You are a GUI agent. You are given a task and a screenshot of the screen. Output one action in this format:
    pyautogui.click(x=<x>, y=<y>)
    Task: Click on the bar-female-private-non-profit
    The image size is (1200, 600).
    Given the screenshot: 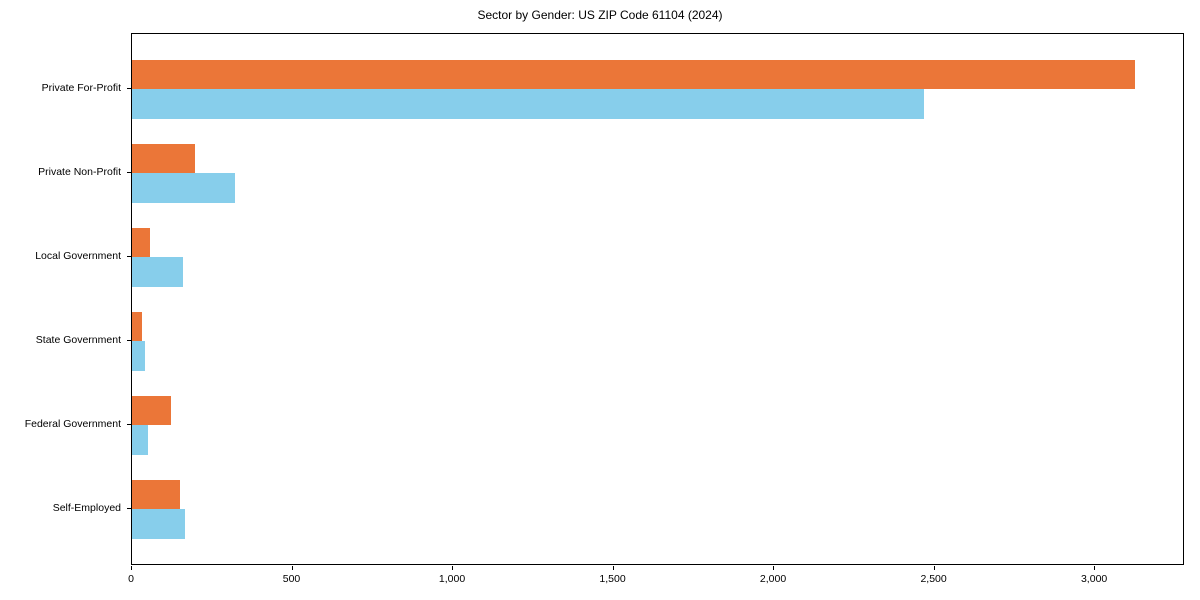 What is the action you would take?
    pyautogui.click(x=184, y=188)
    